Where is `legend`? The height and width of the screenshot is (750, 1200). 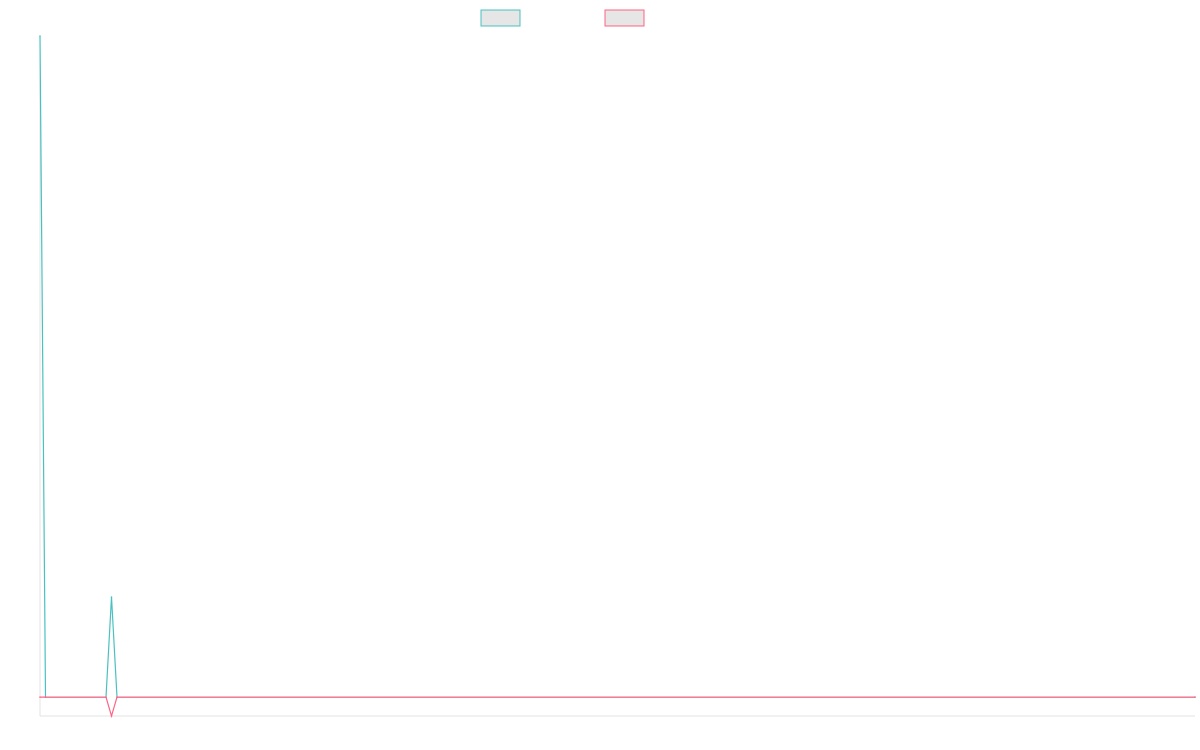
legend is located at coordinates (562, 18).